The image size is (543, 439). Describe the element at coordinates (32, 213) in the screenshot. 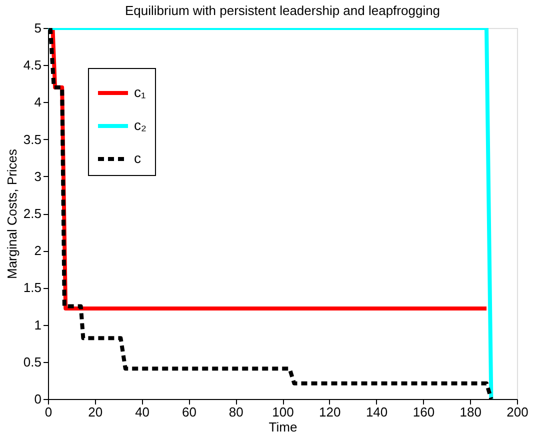

I see `y-tick-label: 2.5` at that location.